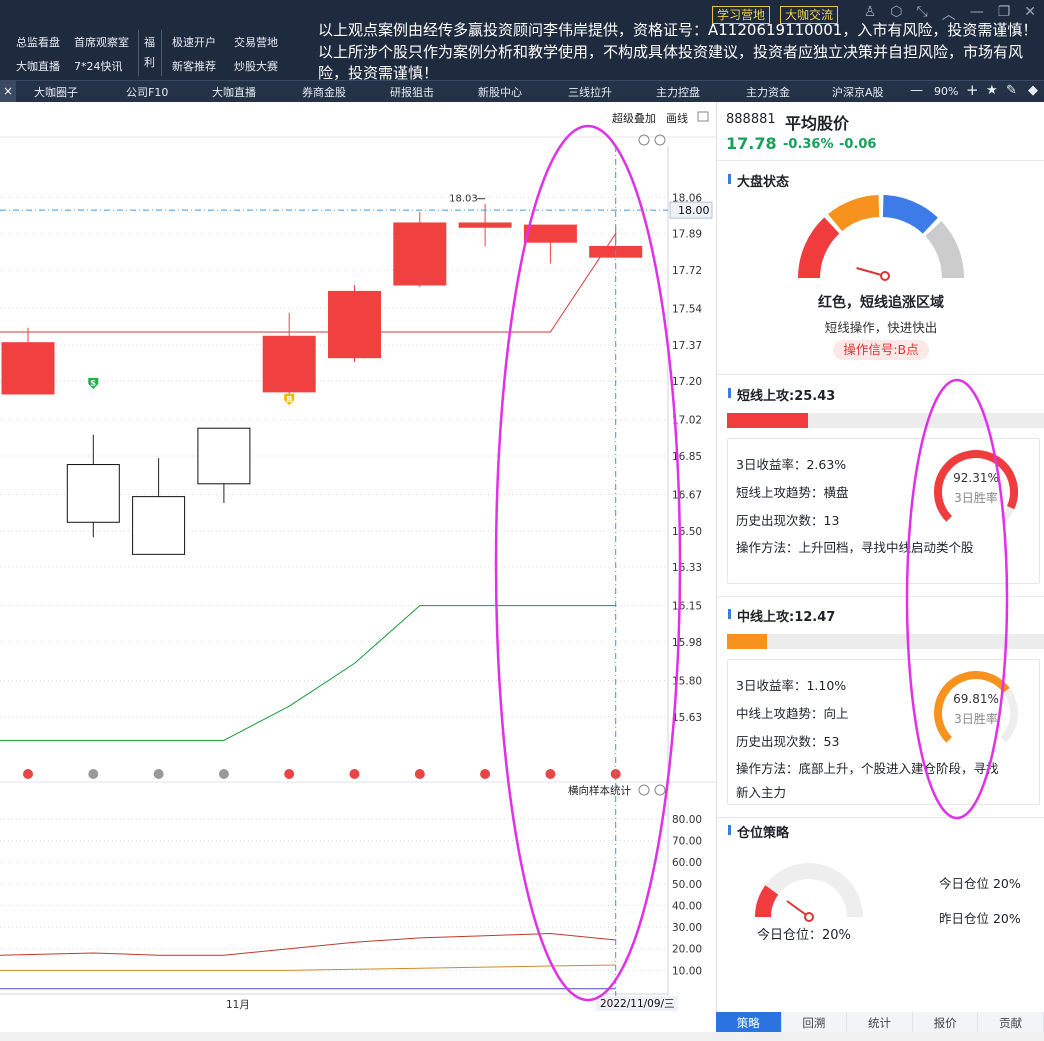 This screenshot has height=1041, width=1044. I want to click on edit-icon: ✎, so click(1011, 90).